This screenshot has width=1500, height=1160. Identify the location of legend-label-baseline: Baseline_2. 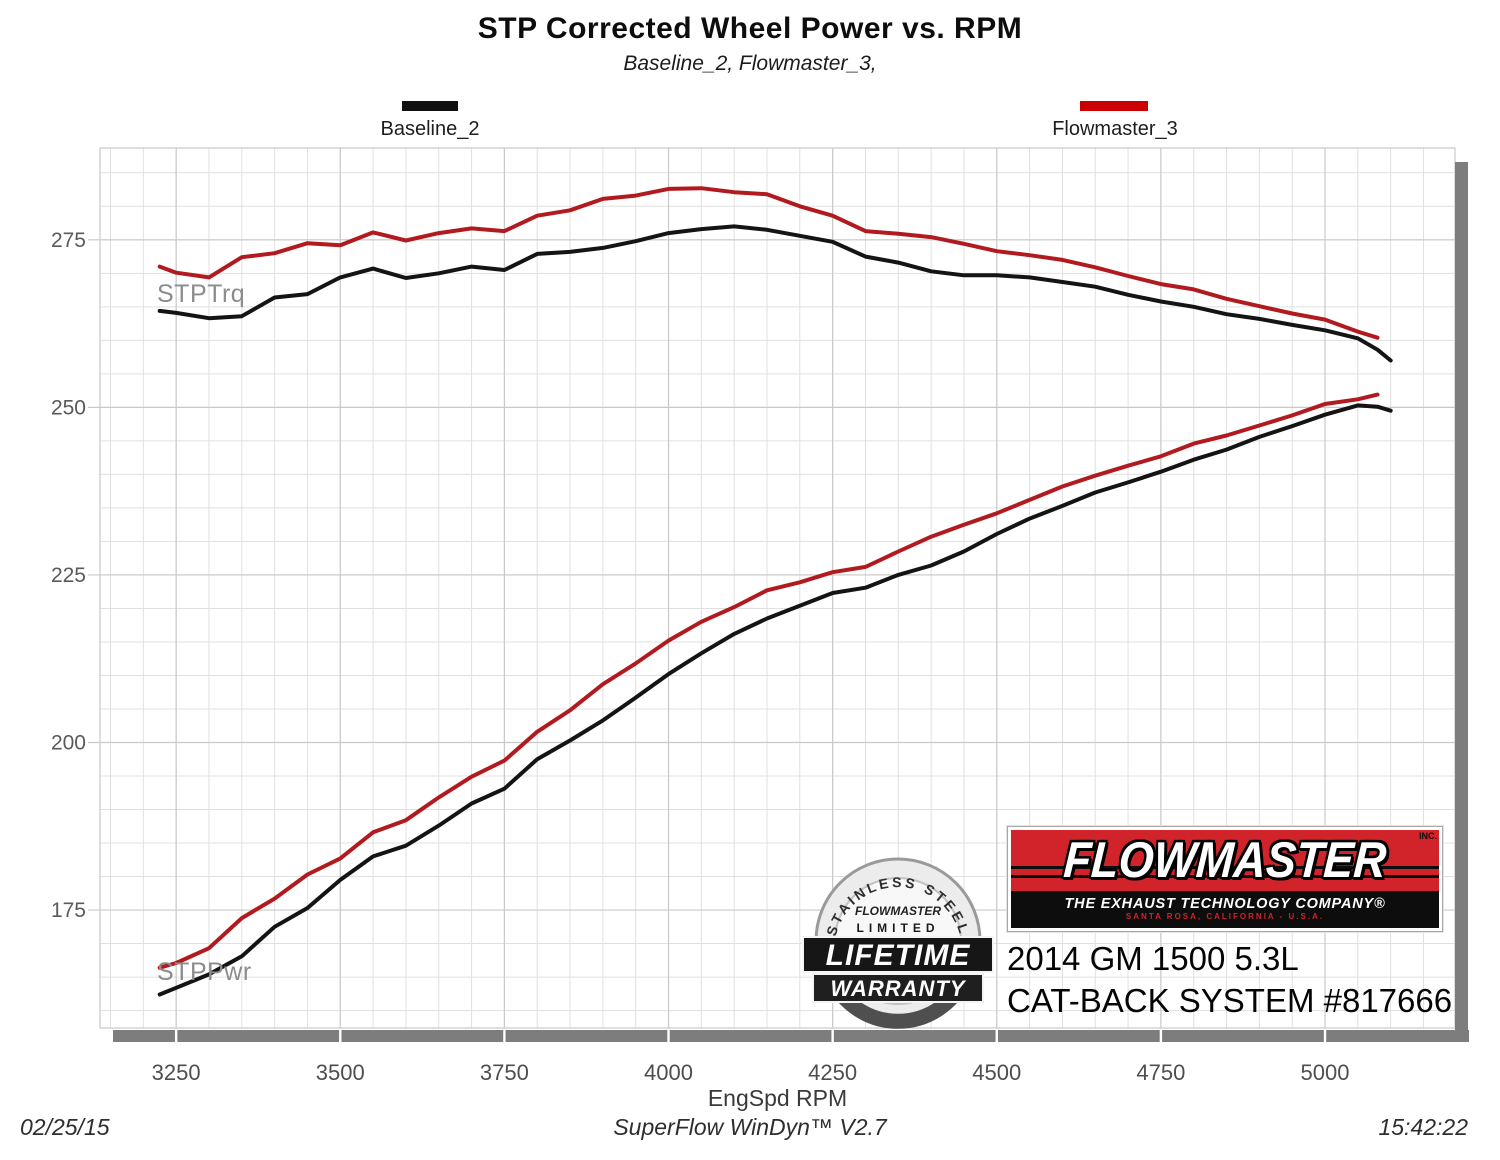
(430, 129).